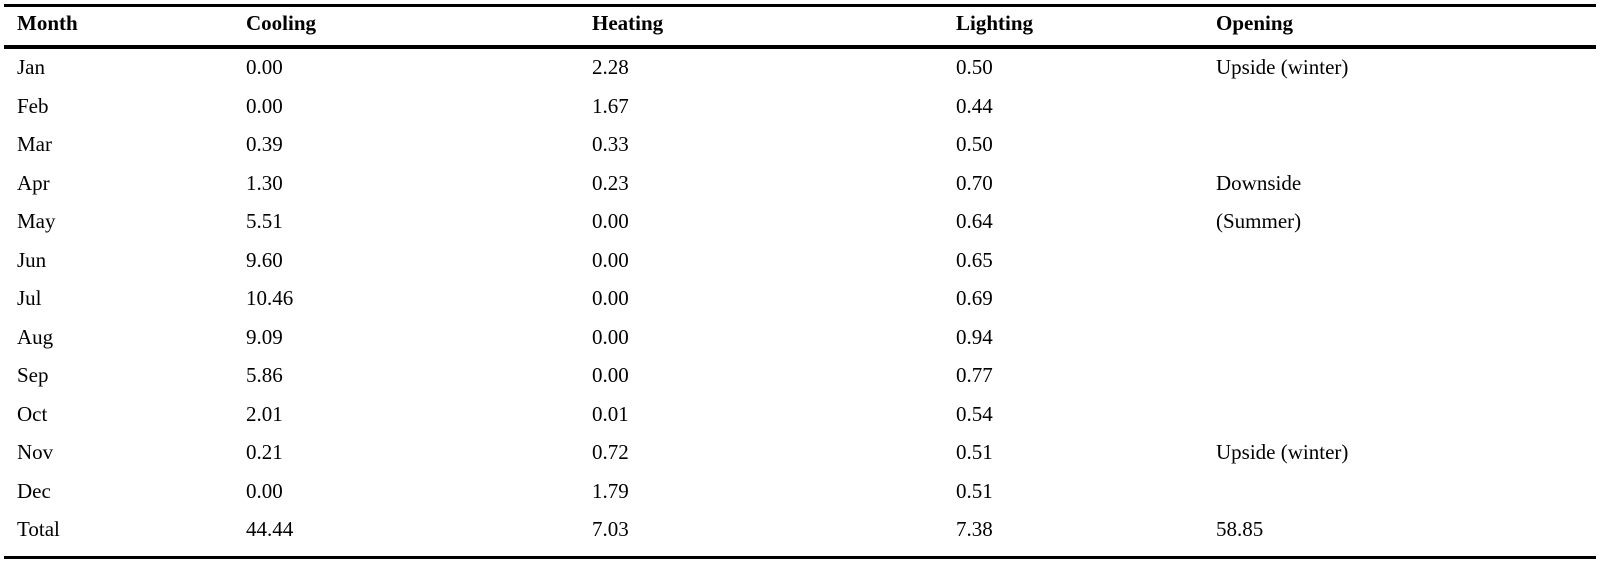  I want to click on cell-heating: 0.33, so click(610, 144).